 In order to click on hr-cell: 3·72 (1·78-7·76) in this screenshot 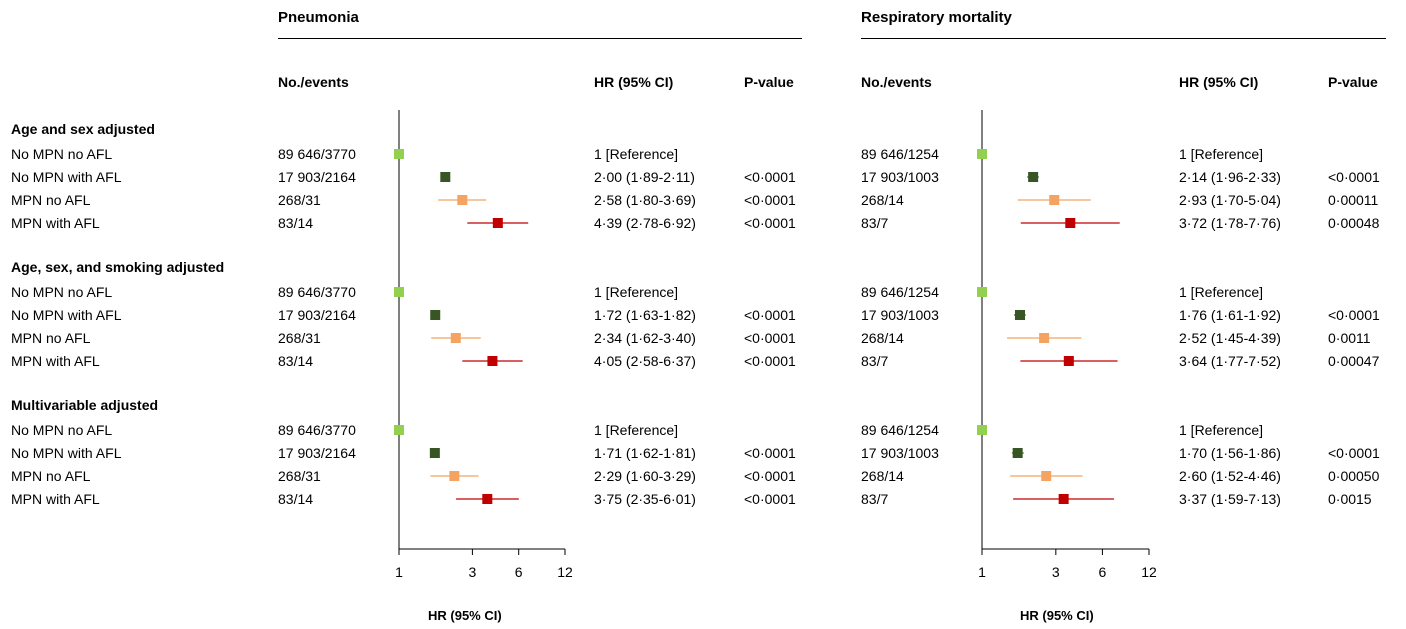, I will do `click(1230, 223)`.